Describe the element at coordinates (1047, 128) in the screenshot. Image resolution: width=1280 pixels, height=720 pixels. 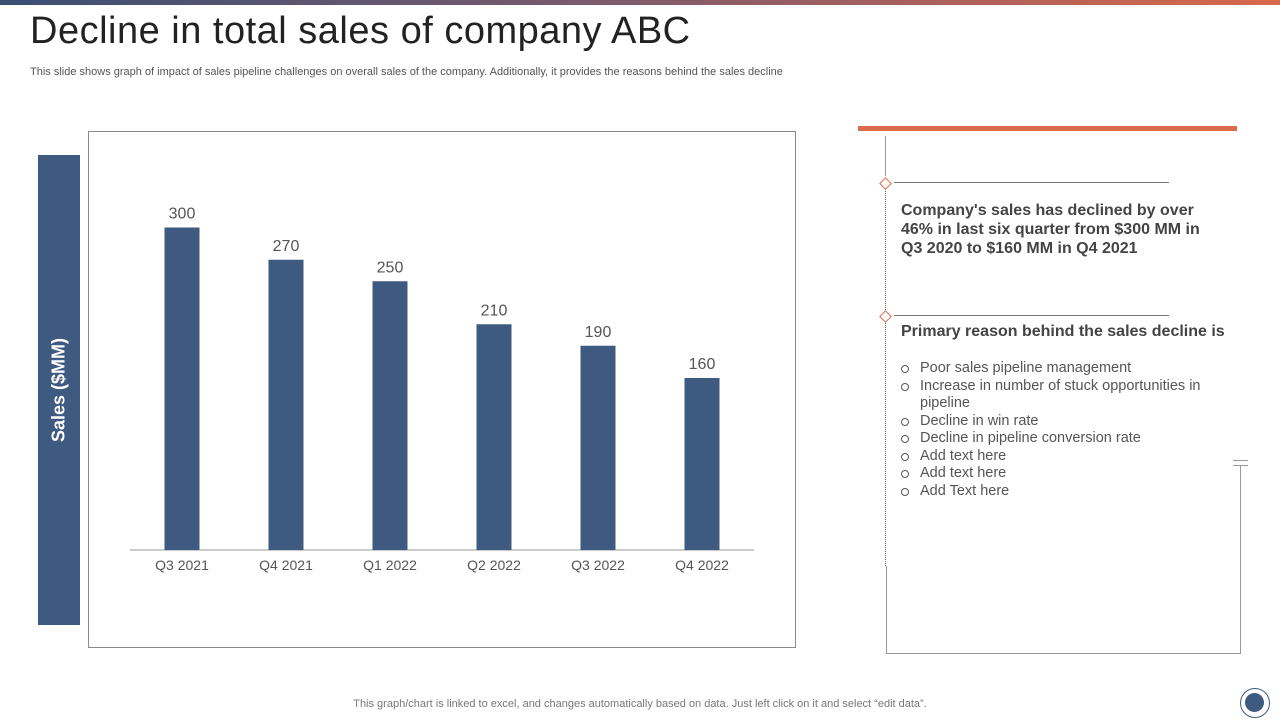
I see `panel-accent-bar` at that location.